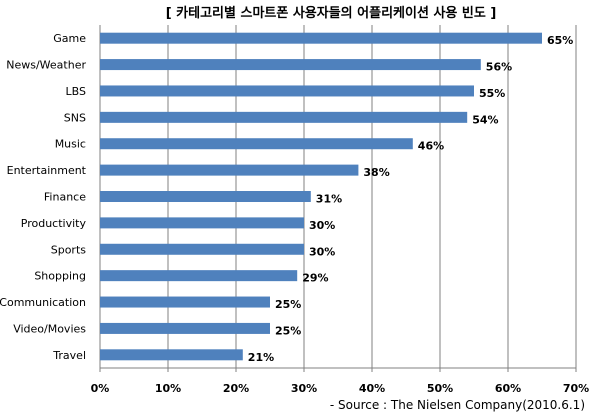 Image resolution: width=592 pixels, height=418 pixels. Describe the element at coordinates (431, 146) in the screenshot. I see `value-label: 46%` at that location.